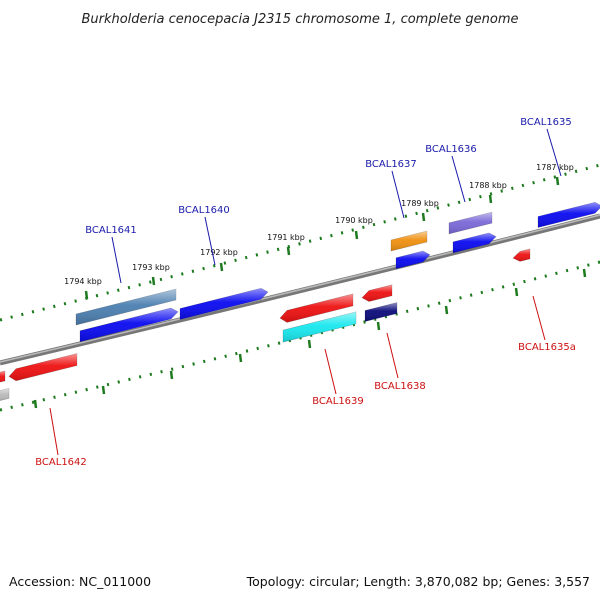  What do you see at coordinates (5, 394) in the screenshot?
I see `feature-left-edge-grey` at bounding box center [5, 394].